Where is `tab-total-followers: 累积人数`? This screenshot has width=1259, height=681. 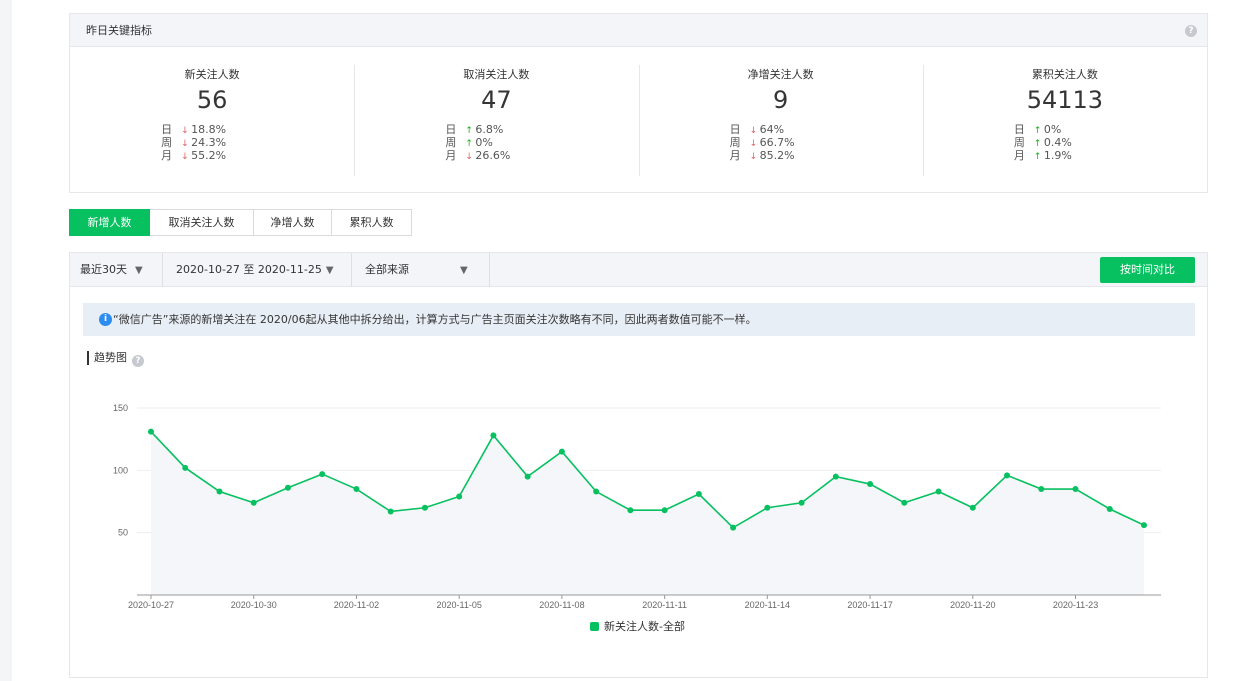 tab-total-followers: 累积人数 is located at coordinates (372, 222).